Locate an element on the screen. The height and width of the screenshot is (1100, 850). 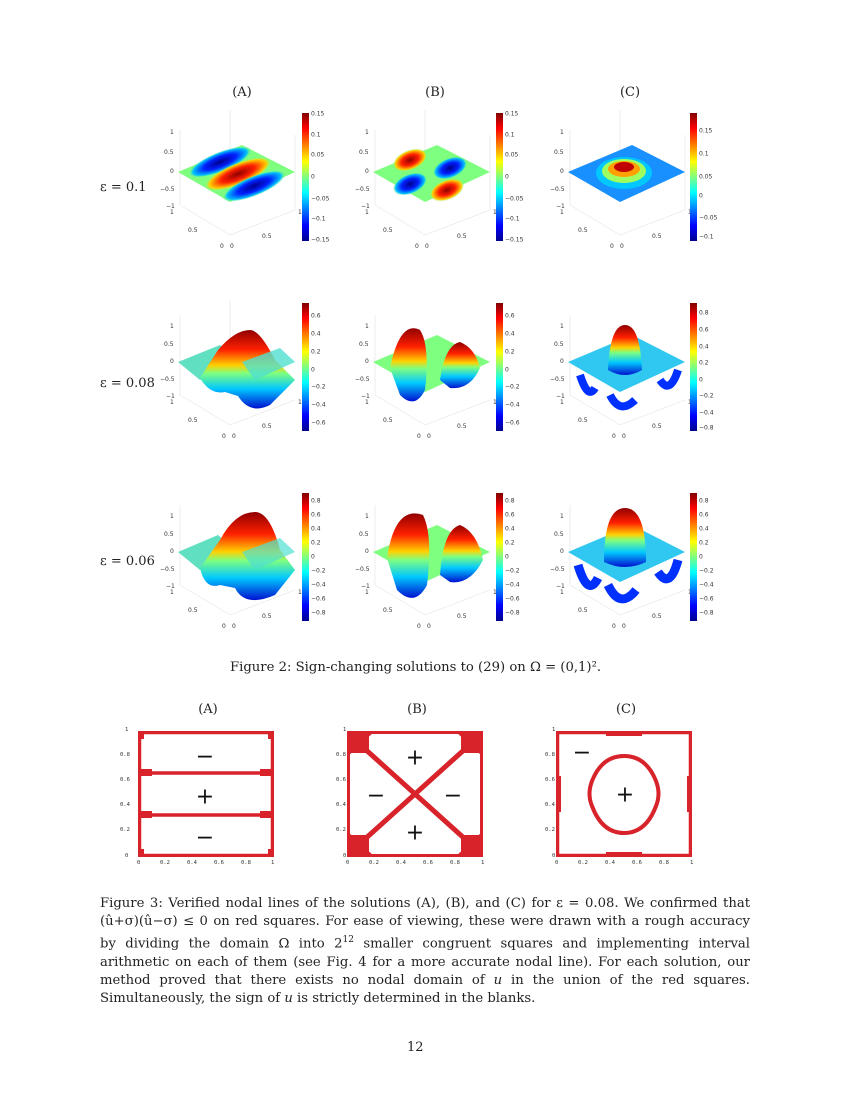
colorbar-ticks-a-eps-0-1: 0.15 0.1 0.05 0 −0.05 −0.1 −0.15 is located at coordinates (328, 176).